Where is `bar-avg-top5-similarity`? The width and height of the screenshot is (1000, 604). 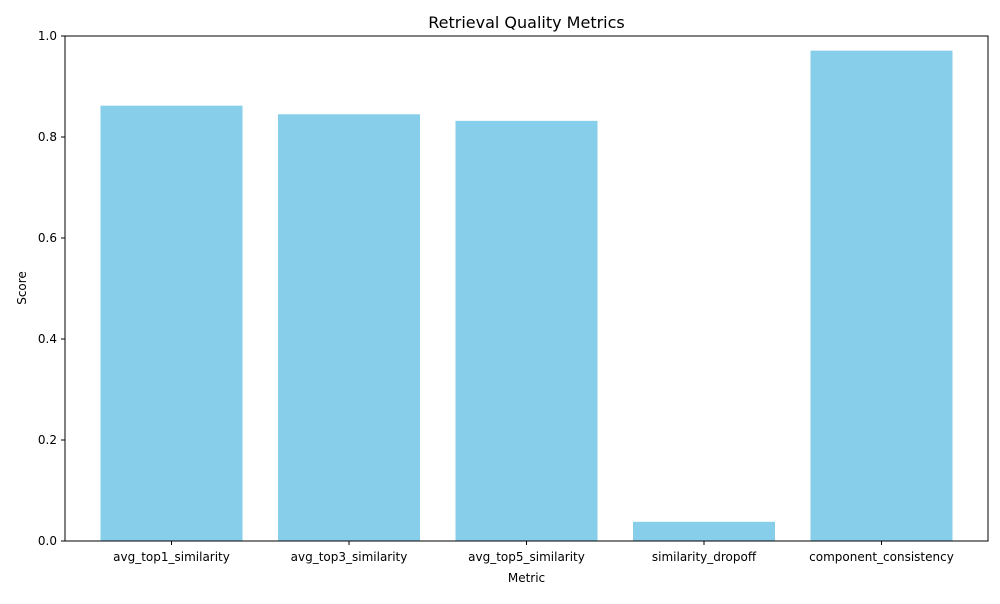 bar-avg-top5-similarity is located at coordinates (526, 330).